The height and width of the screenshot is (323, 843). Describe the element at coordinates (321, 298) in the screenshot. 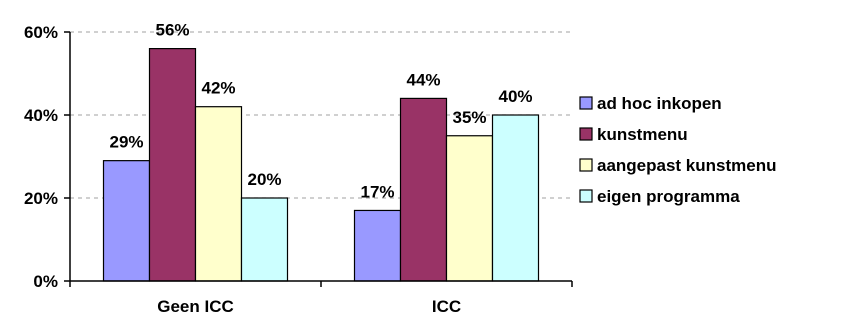

I see `x-ticks: Geen ICC ICC` at that location.